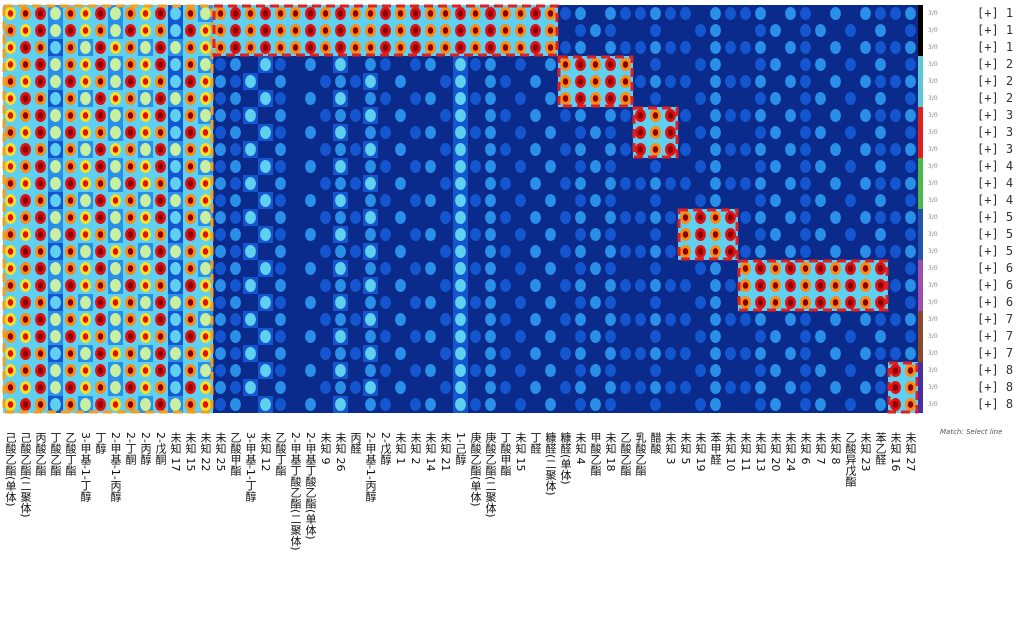 This screenshot has width=1017, height=623. I want to click on column-label: 3-甲基-1-丁醇, so click(85, 467).